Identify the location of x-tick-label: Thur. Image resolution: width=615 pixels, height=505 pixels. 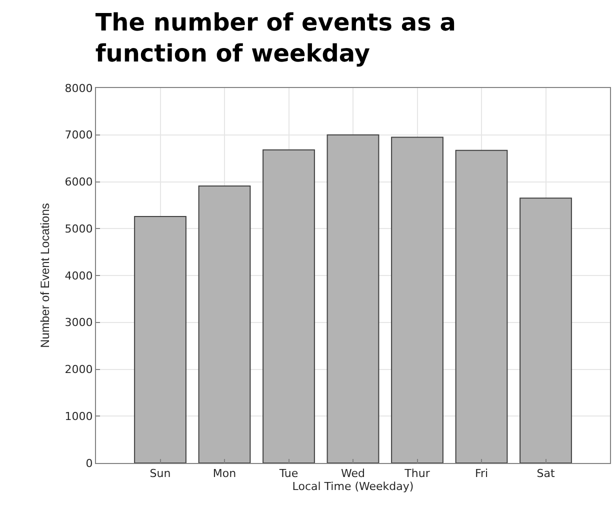
(417, 473).